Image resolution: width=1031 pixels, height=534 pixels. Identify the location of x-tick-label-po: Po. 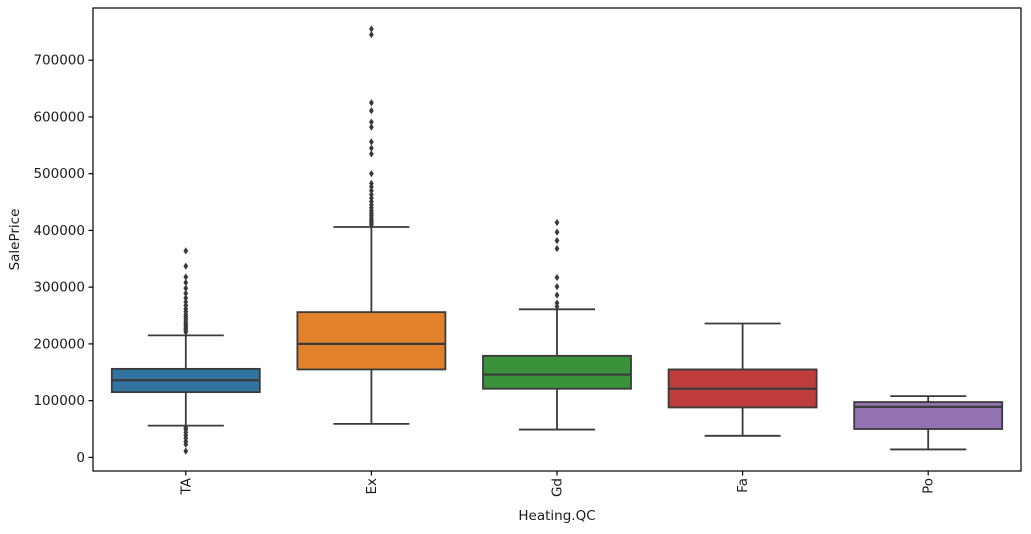
(929, 486).